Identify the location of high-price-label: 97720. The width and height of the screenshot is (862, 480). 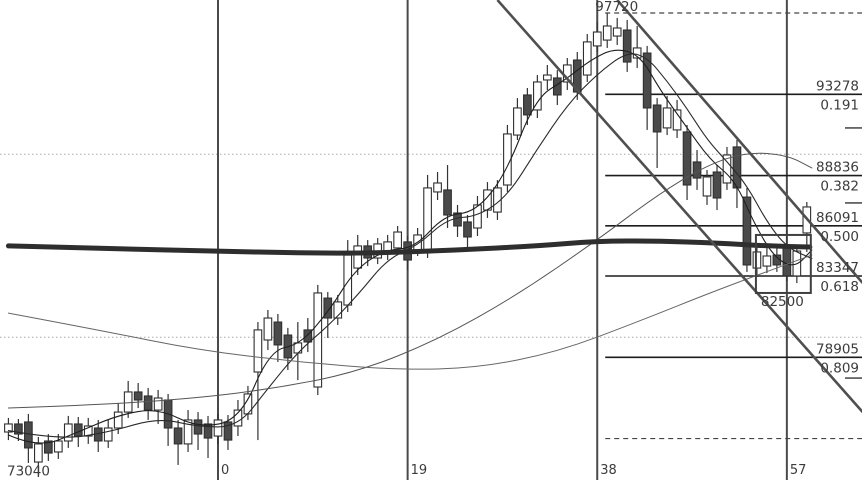
(616, 7).